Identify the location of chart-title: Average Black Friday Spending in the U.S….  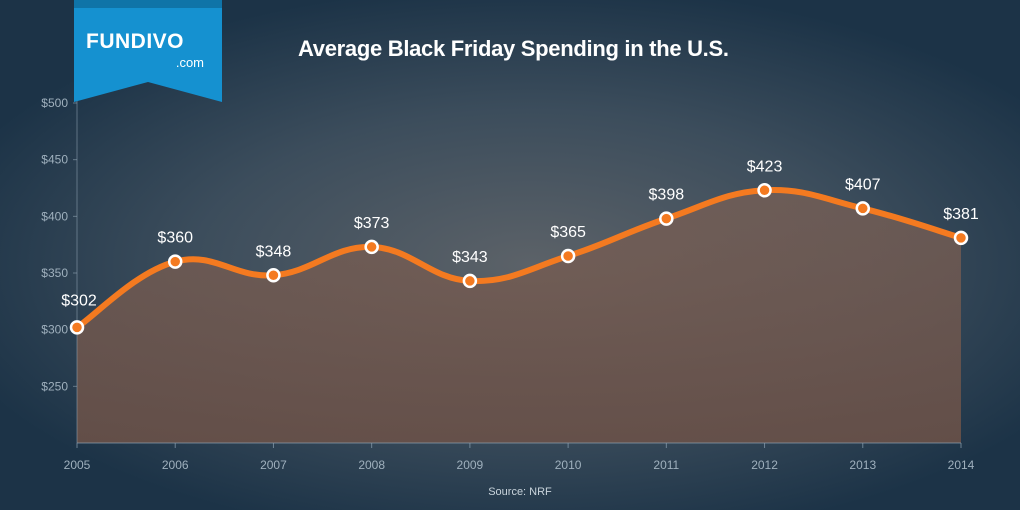
(513, 48).